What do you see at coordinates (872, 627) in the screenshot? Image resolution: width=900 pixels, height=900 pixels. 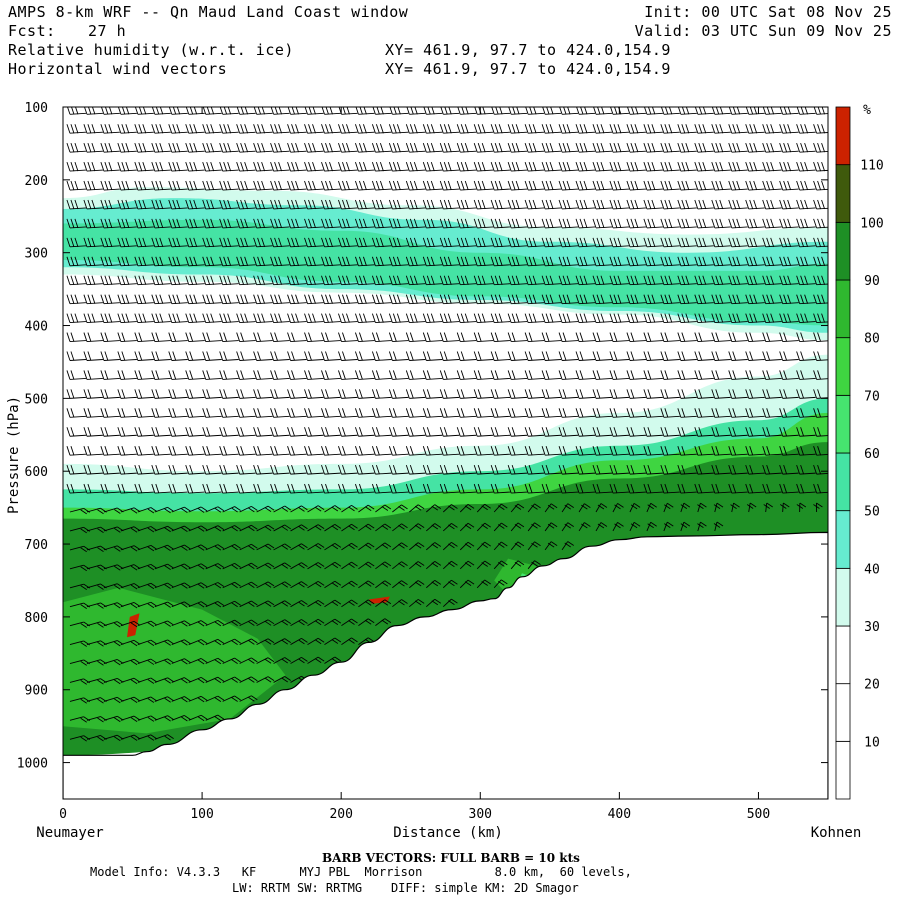 I see `colorbar-tick-label: 30` at bounding box center [872, 627].